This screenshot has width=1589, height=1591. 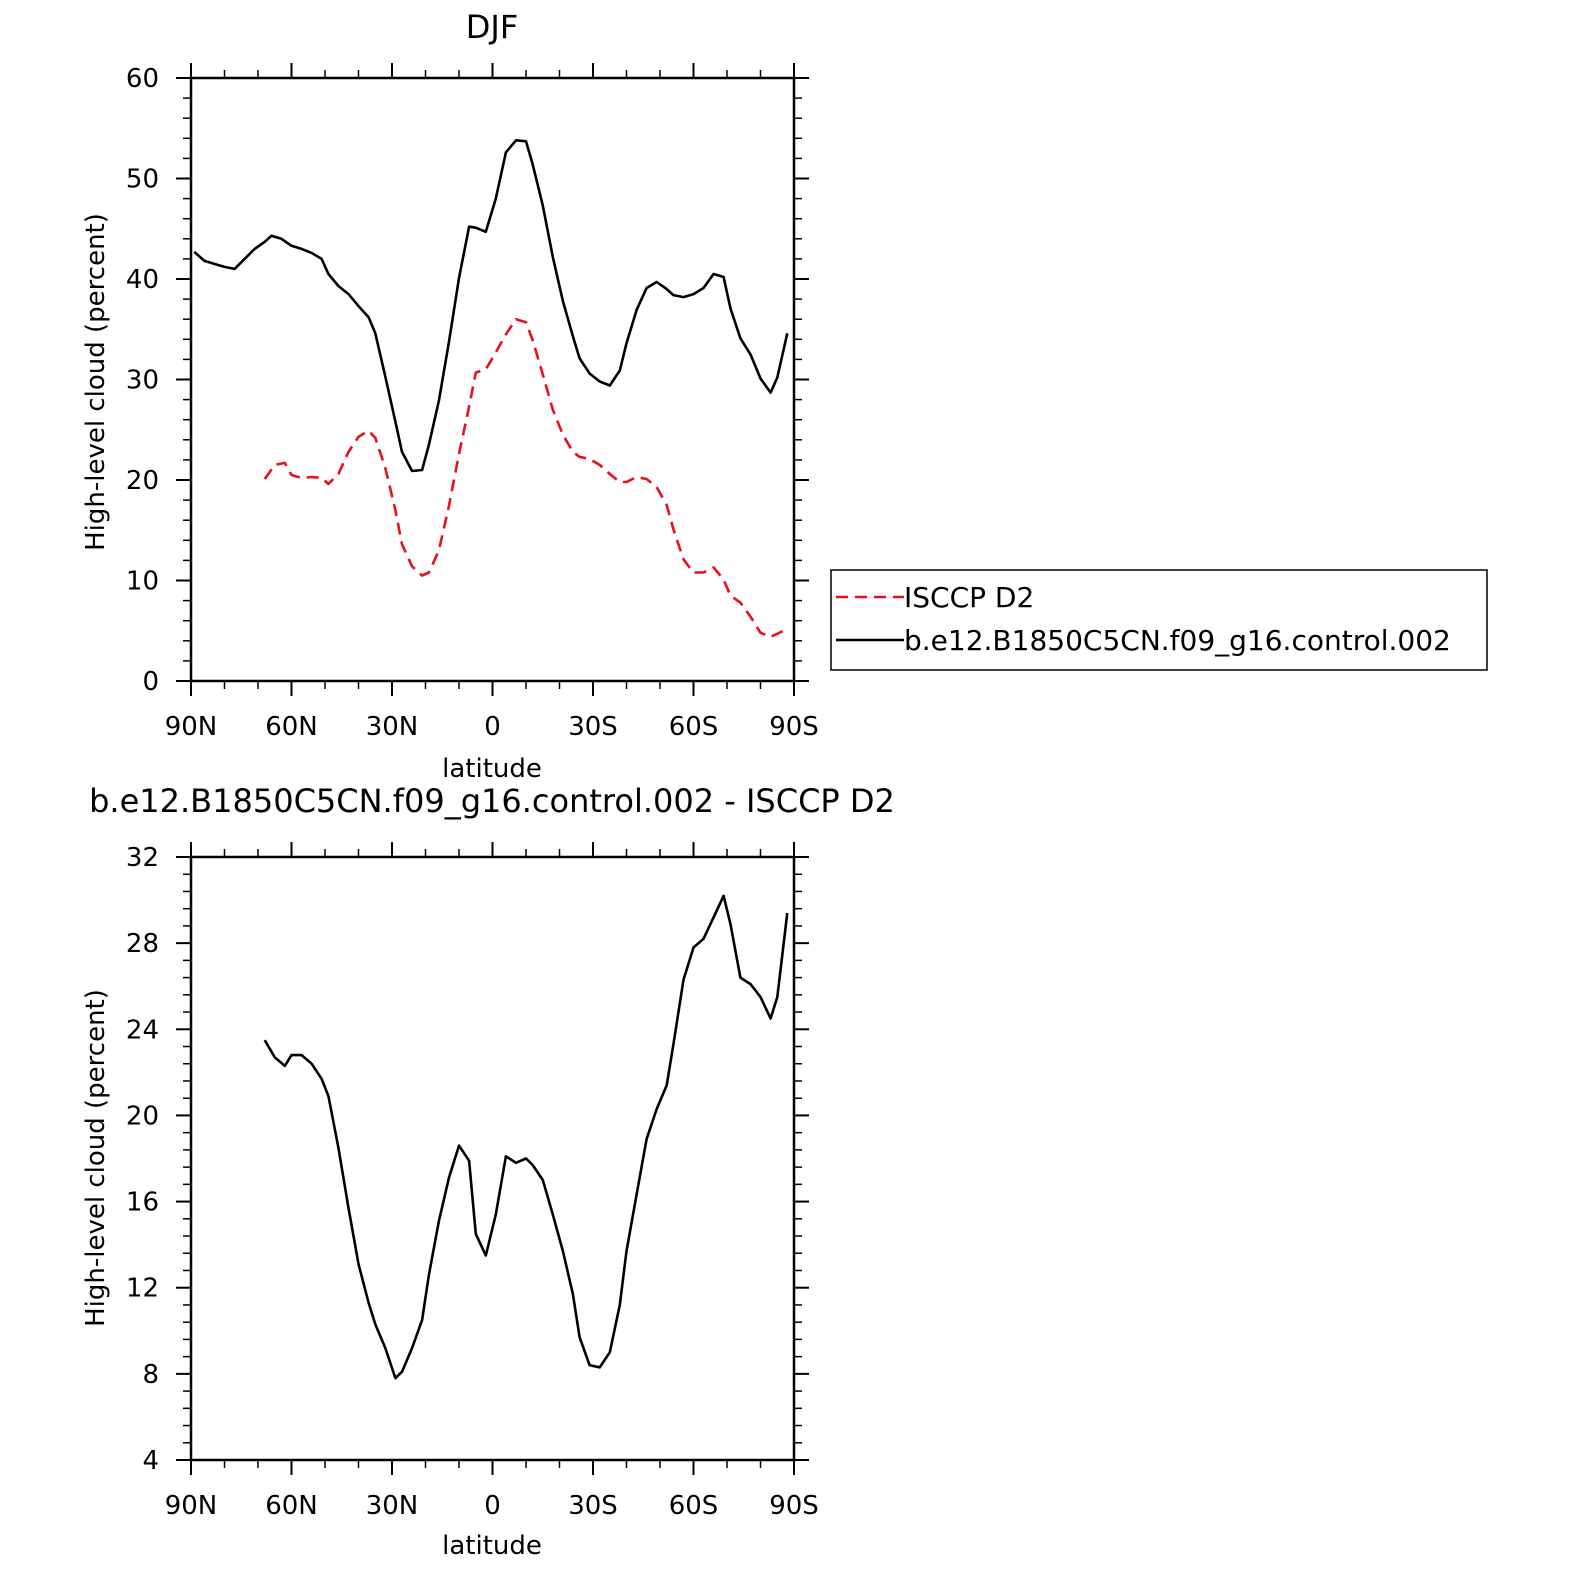 What do you see at coordinates (492, 1506) in the screenshot?
I see `bottom-chart-xtick-label: 0` at bounding box center [492, 1506].